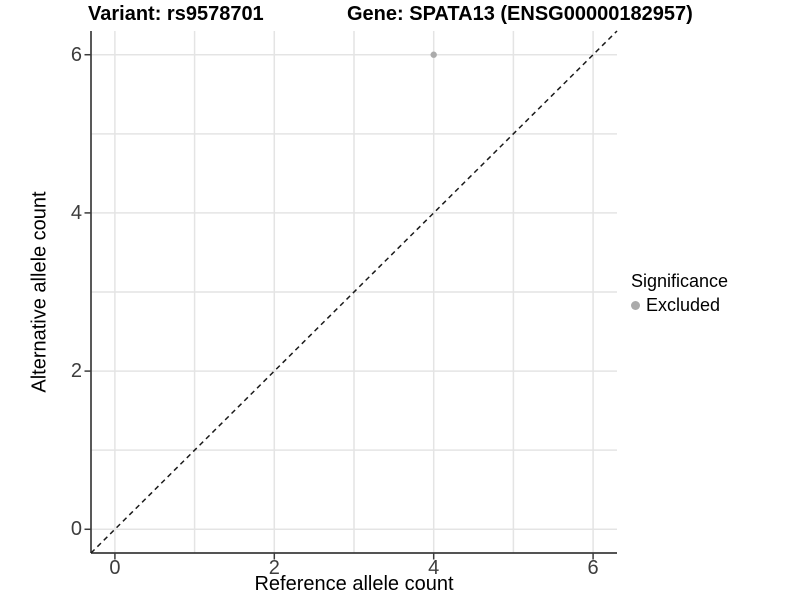 The height and width of the screenshot is (600, 800). What do you see at coordinates (635, 305) in the screenshot?
I see `excluded-marker-icon` at bounding box center [635, 305].